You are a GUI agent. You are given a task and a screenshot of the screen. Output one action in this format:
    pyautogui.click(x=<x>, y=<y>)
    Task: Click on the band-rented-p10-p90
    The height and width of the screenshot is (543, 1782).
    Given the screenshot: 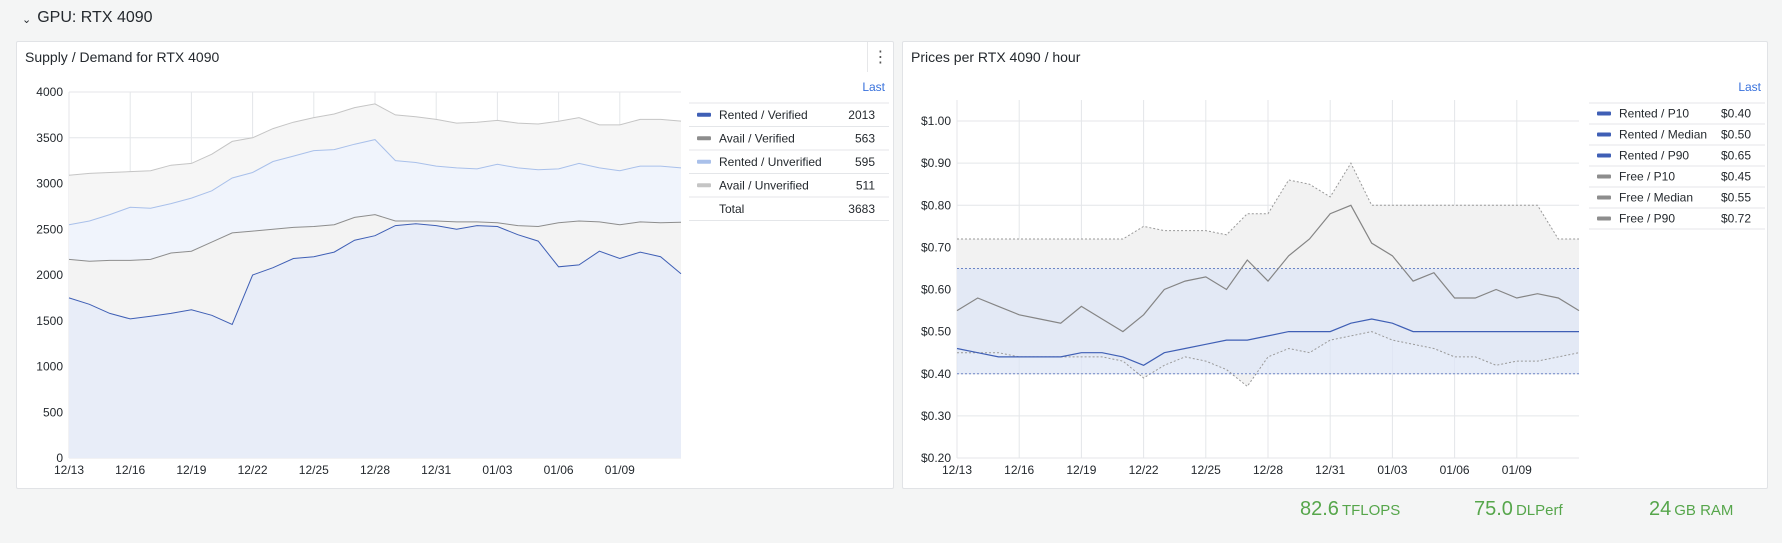 What is the action you would take?
    pyautogui.click(x=1268, y=321)
    